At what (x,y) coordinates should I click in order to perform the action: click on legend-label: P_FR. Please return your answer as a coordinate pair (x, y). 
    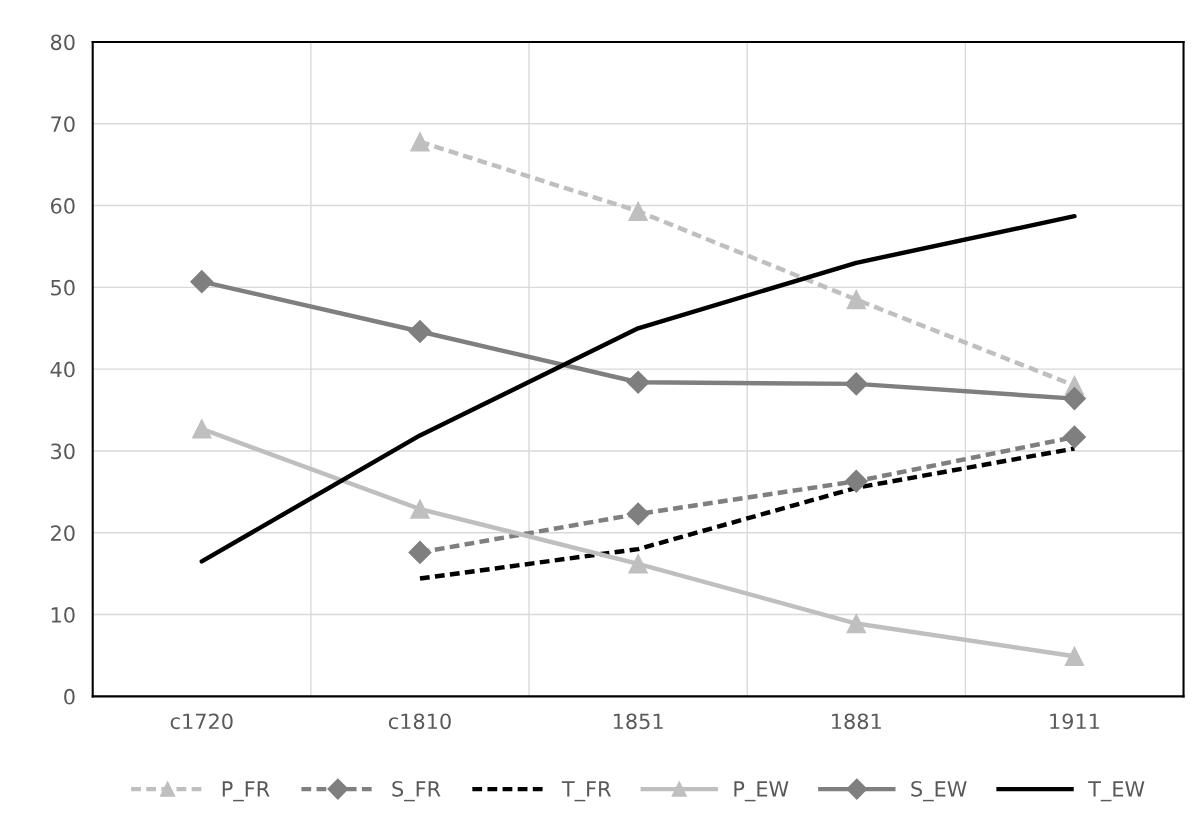
    Looking at the image, I should click on (246, 791).